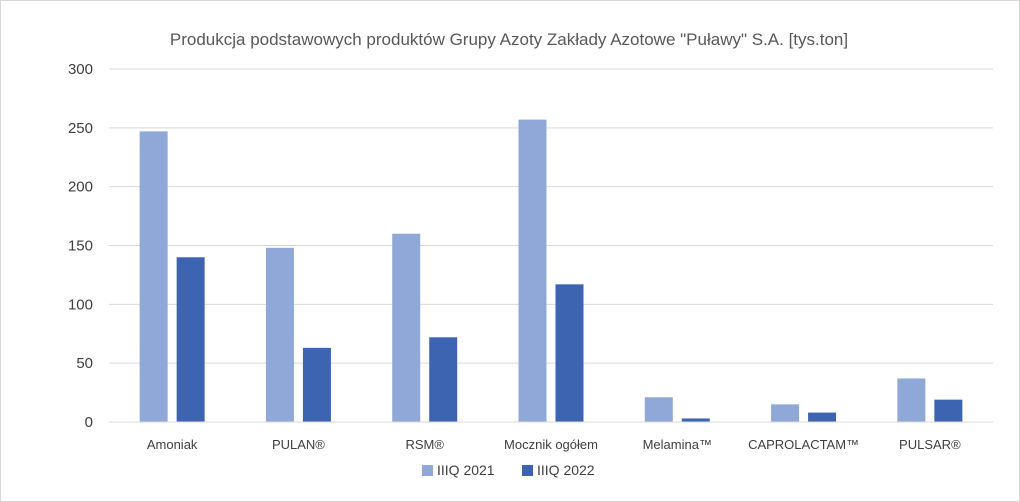 The image size is (1020, 502). What do you see at coordinates (803, 444) in the screenshot?
I see `x-category-label: CAPROLACTAM™` at bounding box center [803, 444].